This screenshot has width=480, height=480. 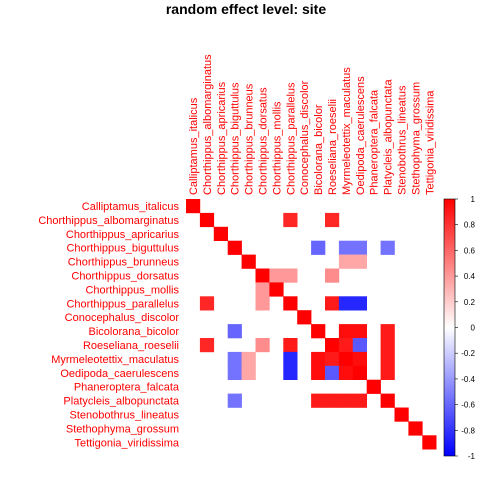 I want to click on column-label: Myrmeleotettix_maculatus, so click(x=347, y=131).